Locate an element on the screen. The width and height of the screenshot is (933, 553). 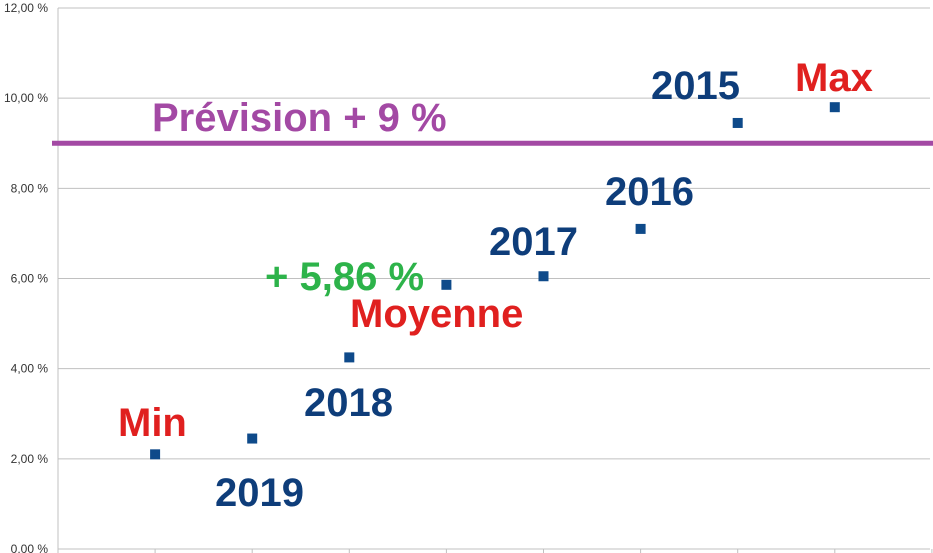
y-tick-label: 6,00 % is located at coordinates (30, 279).